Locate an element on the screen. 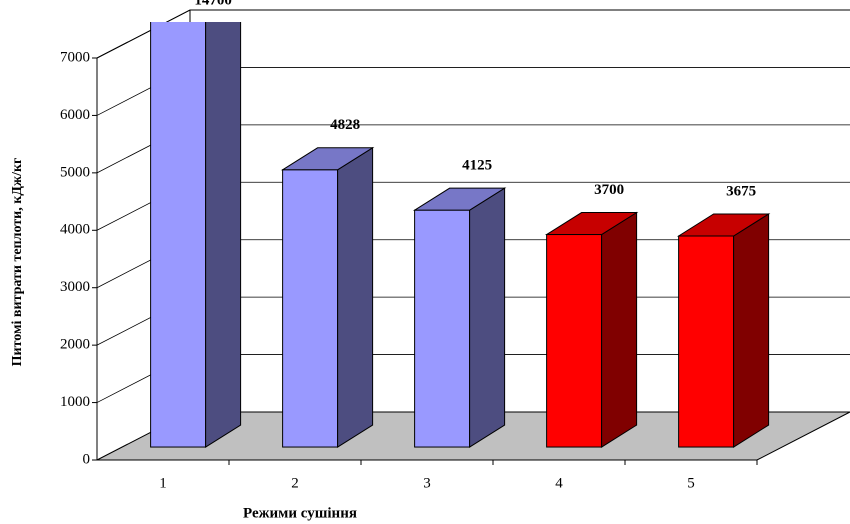  x-tick-label: 4 is located at coordinates (559, 483).